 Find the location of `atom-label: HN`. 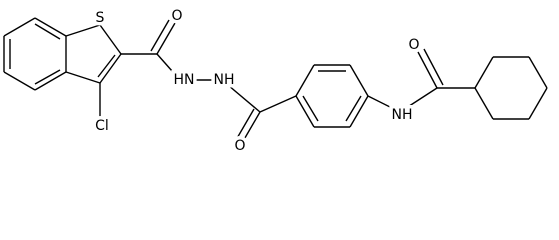

atom-label: HN is located at coordinates (184, 80).